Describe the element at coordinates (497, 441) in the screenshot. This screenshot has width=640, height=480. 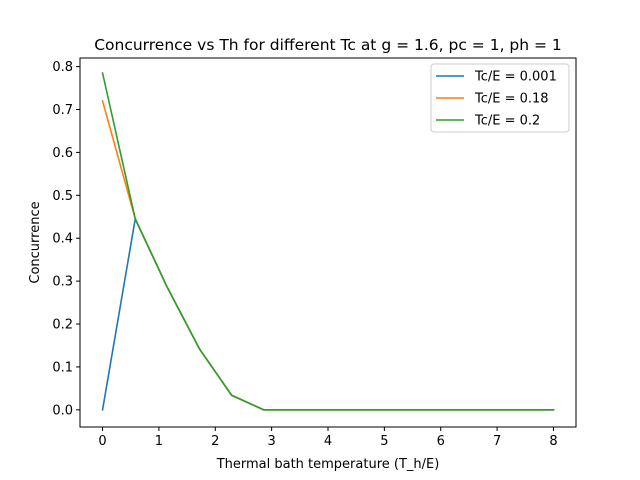
I see `x-tick-label: 7` at that location.